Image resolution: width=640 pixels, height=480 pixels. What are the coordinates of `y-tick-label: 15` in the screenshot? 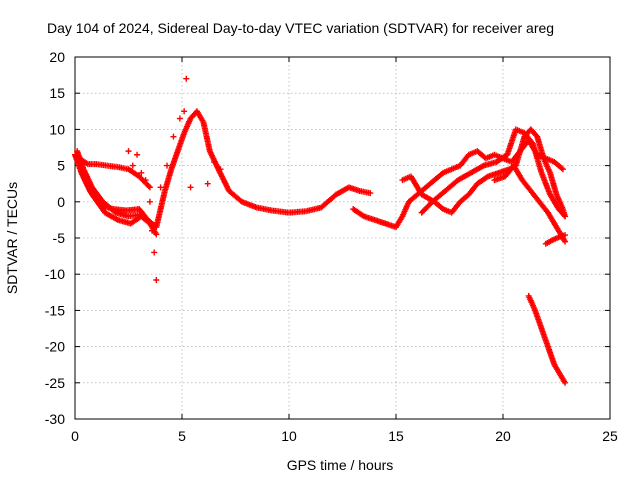 It's located at (57, 93).